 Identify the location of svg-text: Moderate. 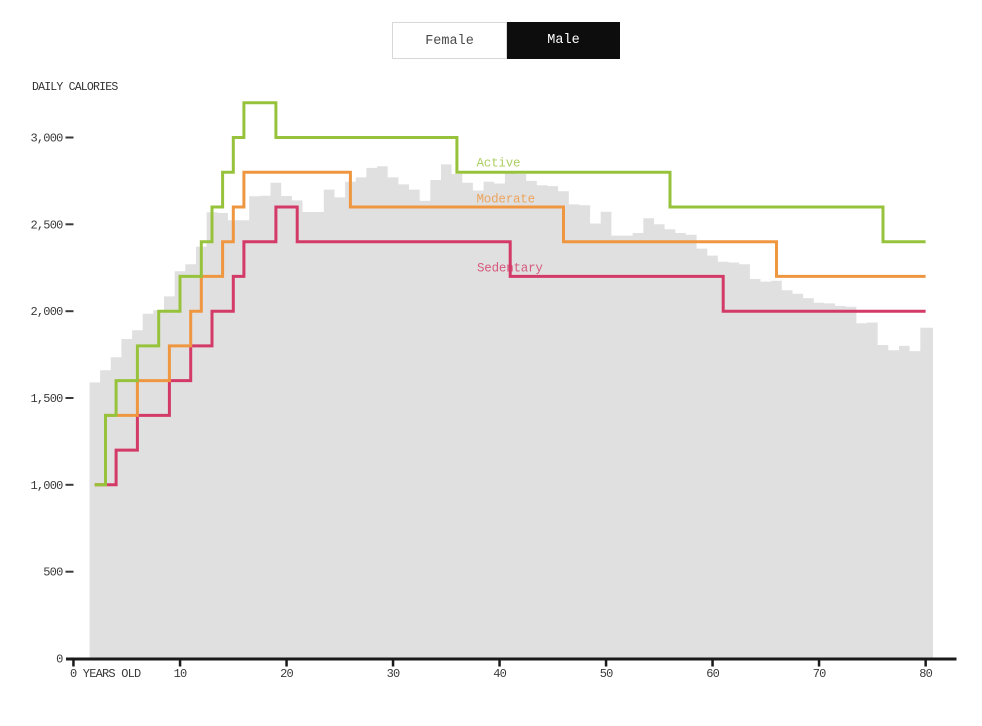
(506, 200).